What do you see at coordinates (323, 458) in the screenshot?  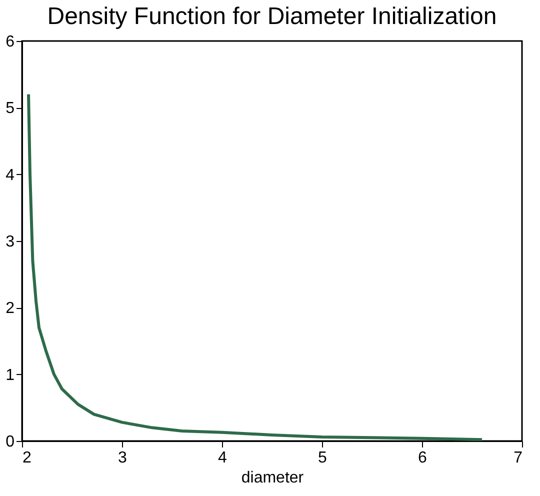 I see `x-tick-label: 5` at bounding box center [323, 458].